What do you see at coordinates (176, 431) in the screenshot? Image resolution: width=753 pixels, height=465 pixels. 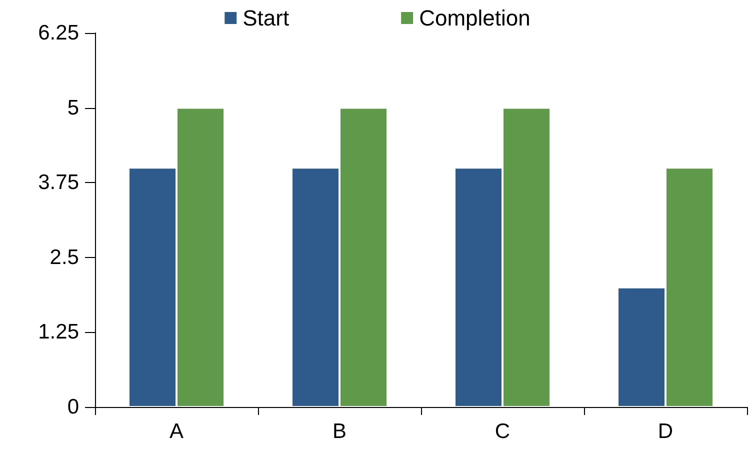 I see `x-tick-label: A` at bounding box center [176, 431].